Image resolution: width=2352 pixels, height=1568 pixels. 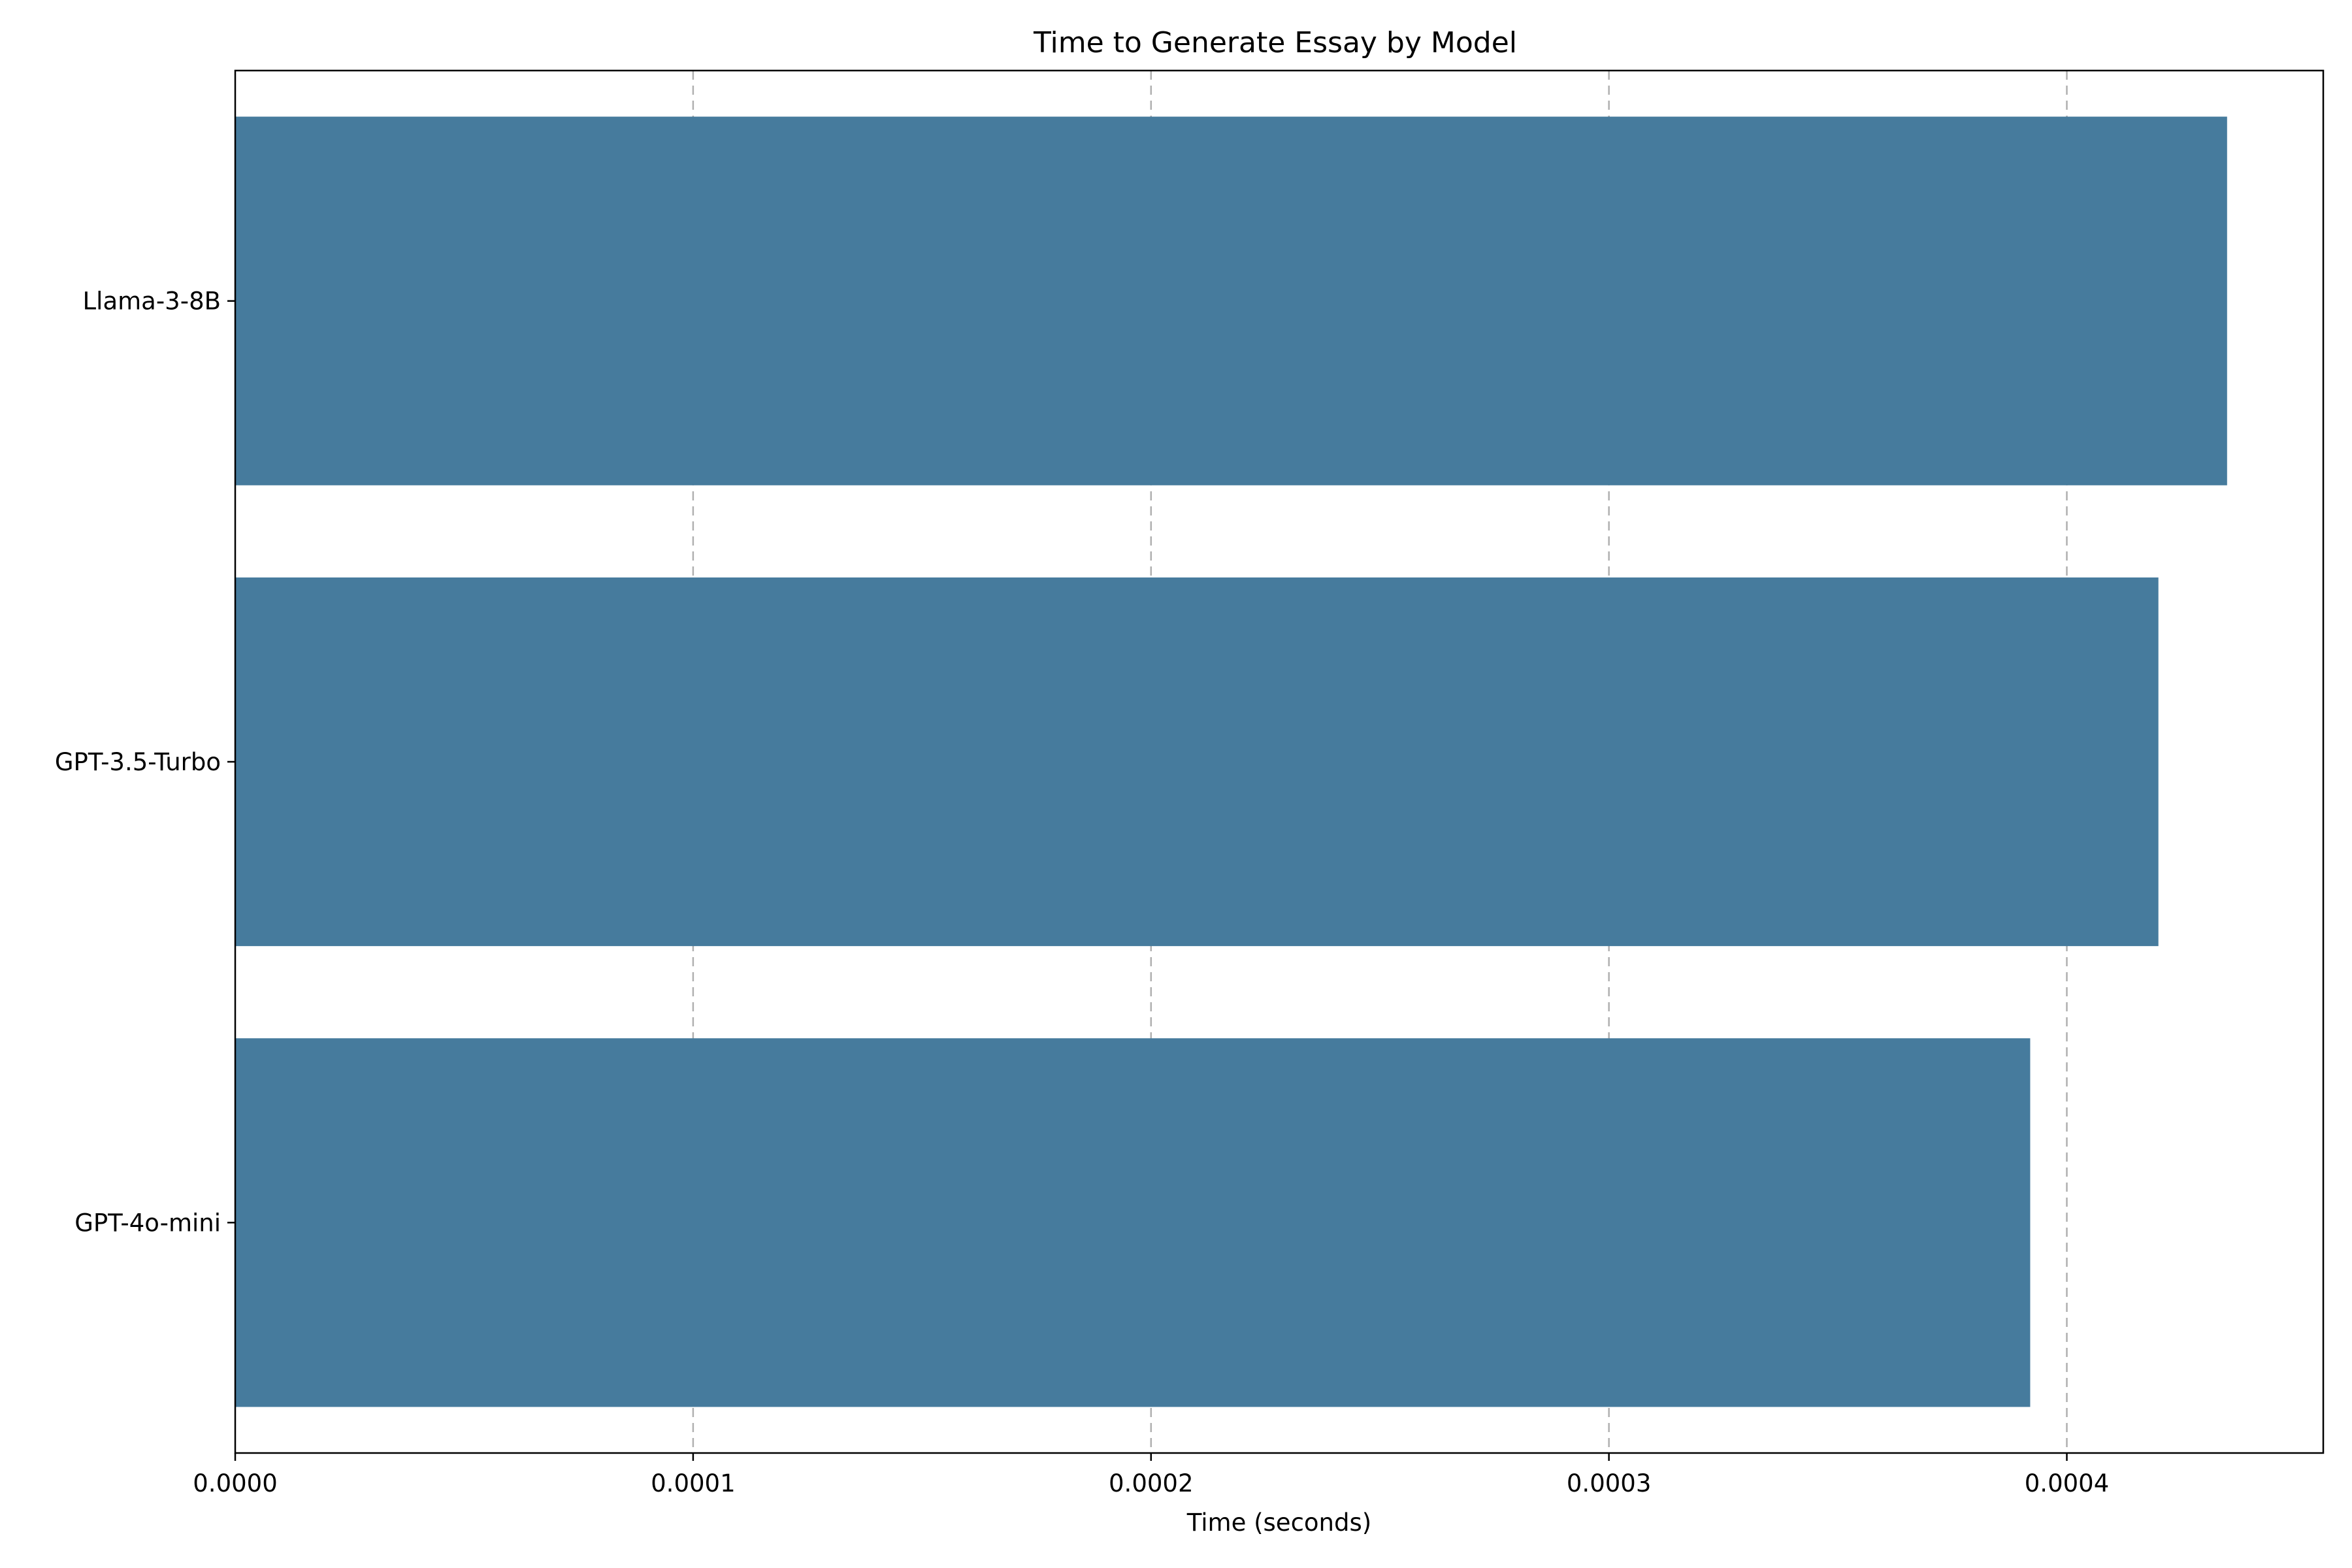 I want to click on x-tick-label: 0.0002, so click(x=1151, y=1483).